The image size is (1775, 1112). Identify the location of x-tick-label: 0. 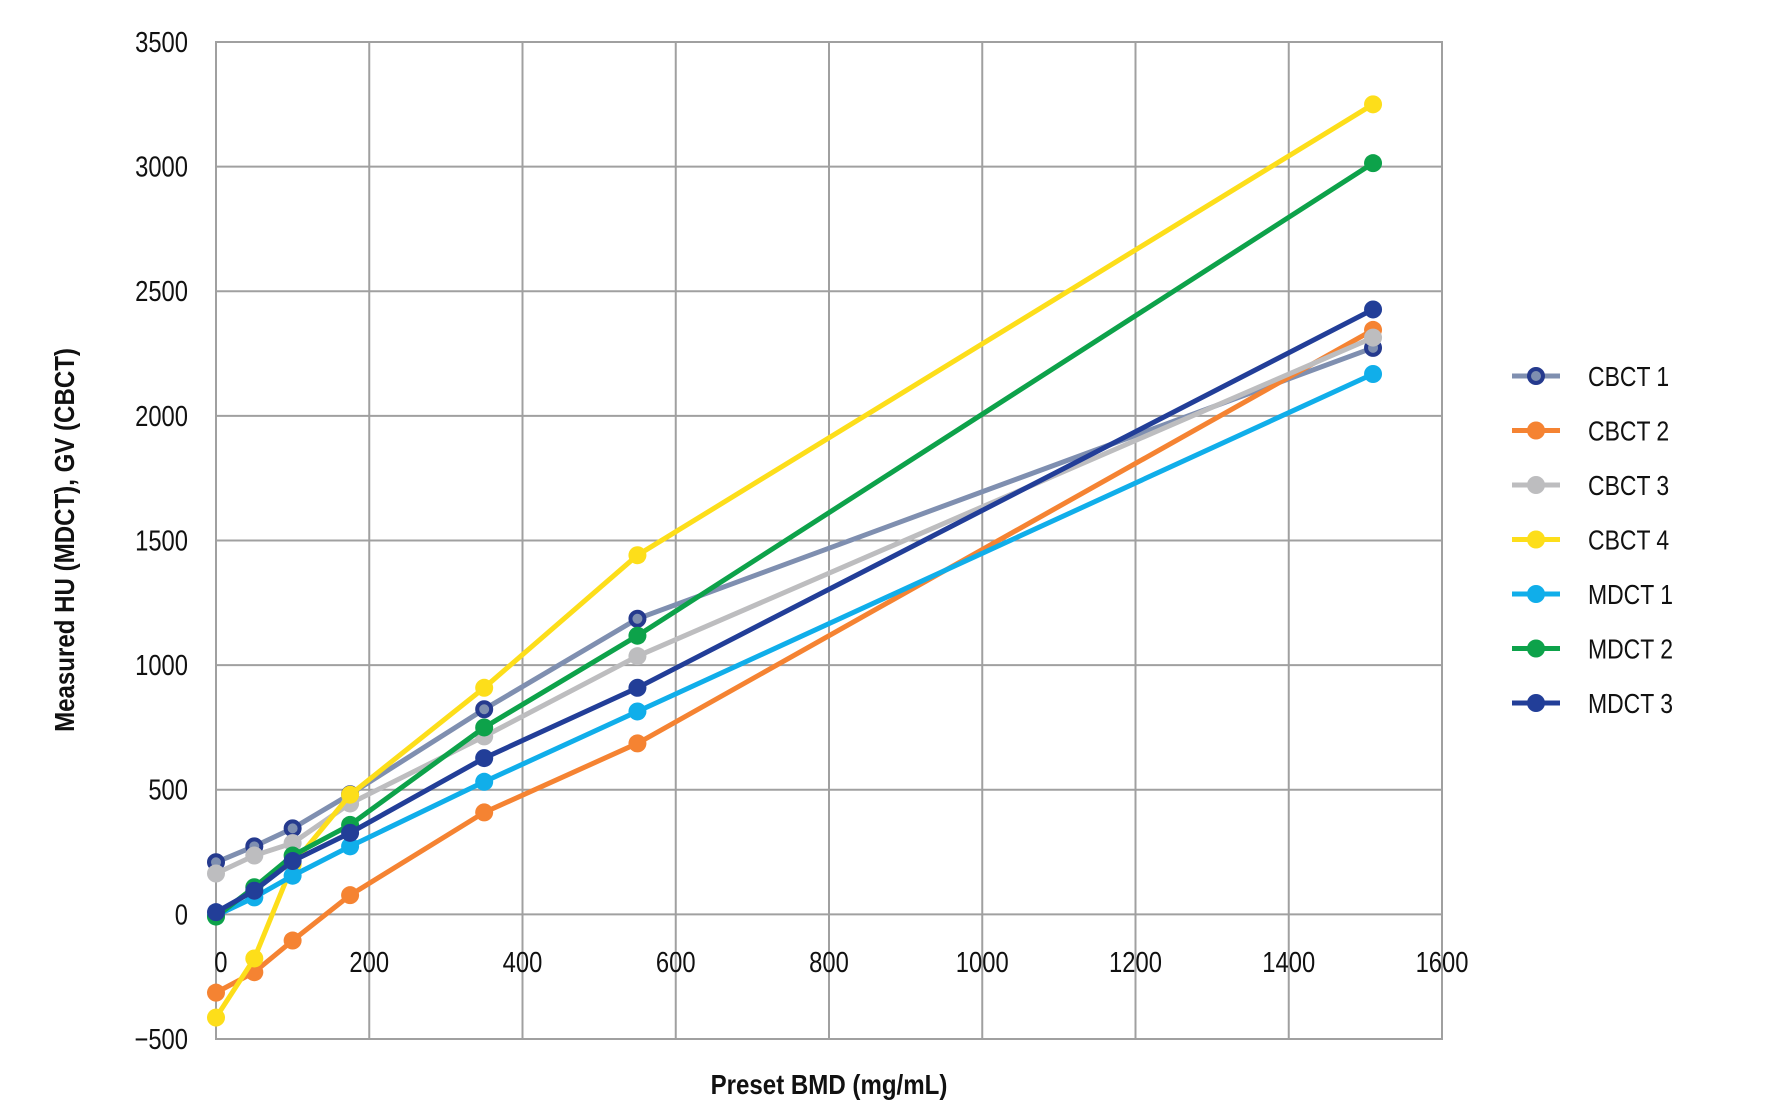
(220, 962).